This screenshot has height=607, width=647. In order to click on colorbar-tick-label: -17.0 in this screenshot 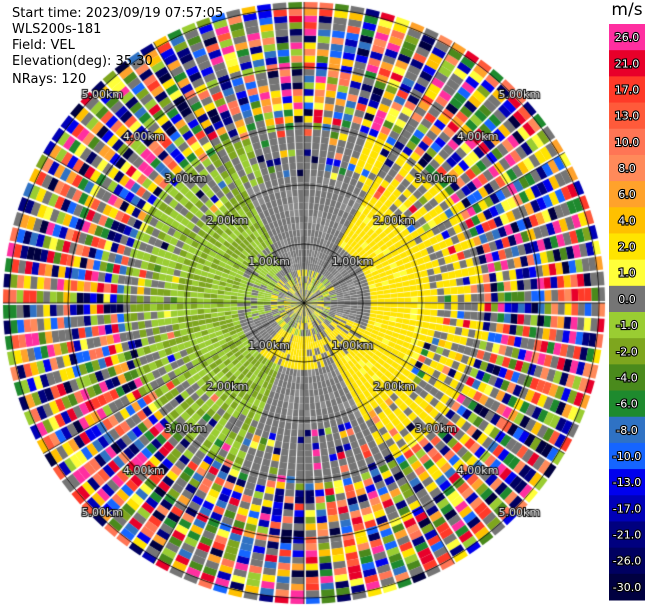, I will do `click(627, 508)`.